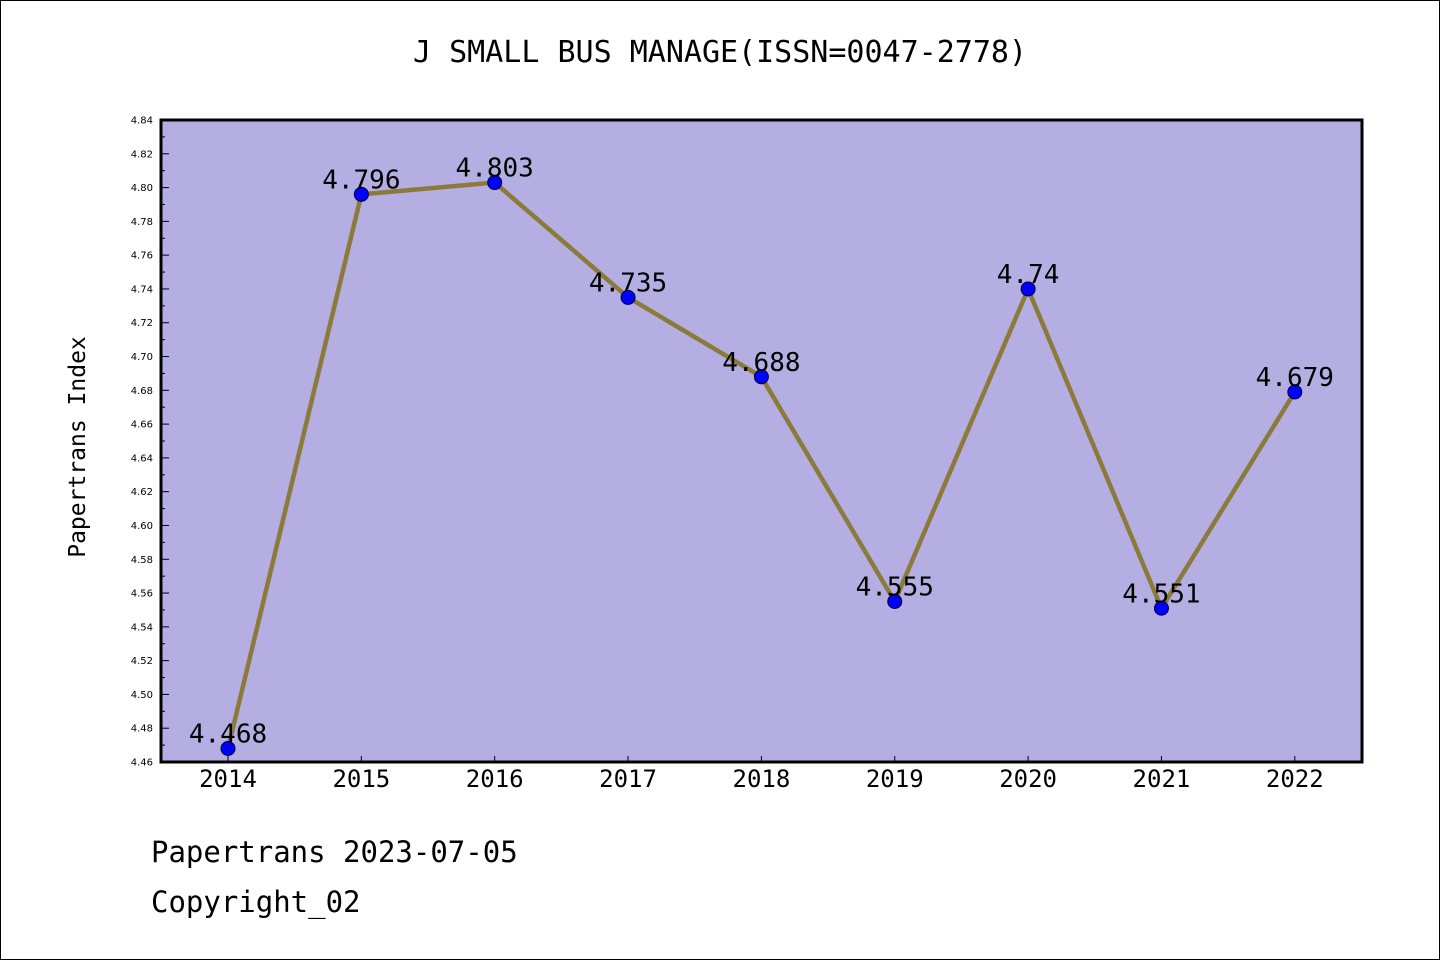 The width and height of the screenshot is (1440, 960). I want to click on x-tick-label: 2019, so click(895, 779).